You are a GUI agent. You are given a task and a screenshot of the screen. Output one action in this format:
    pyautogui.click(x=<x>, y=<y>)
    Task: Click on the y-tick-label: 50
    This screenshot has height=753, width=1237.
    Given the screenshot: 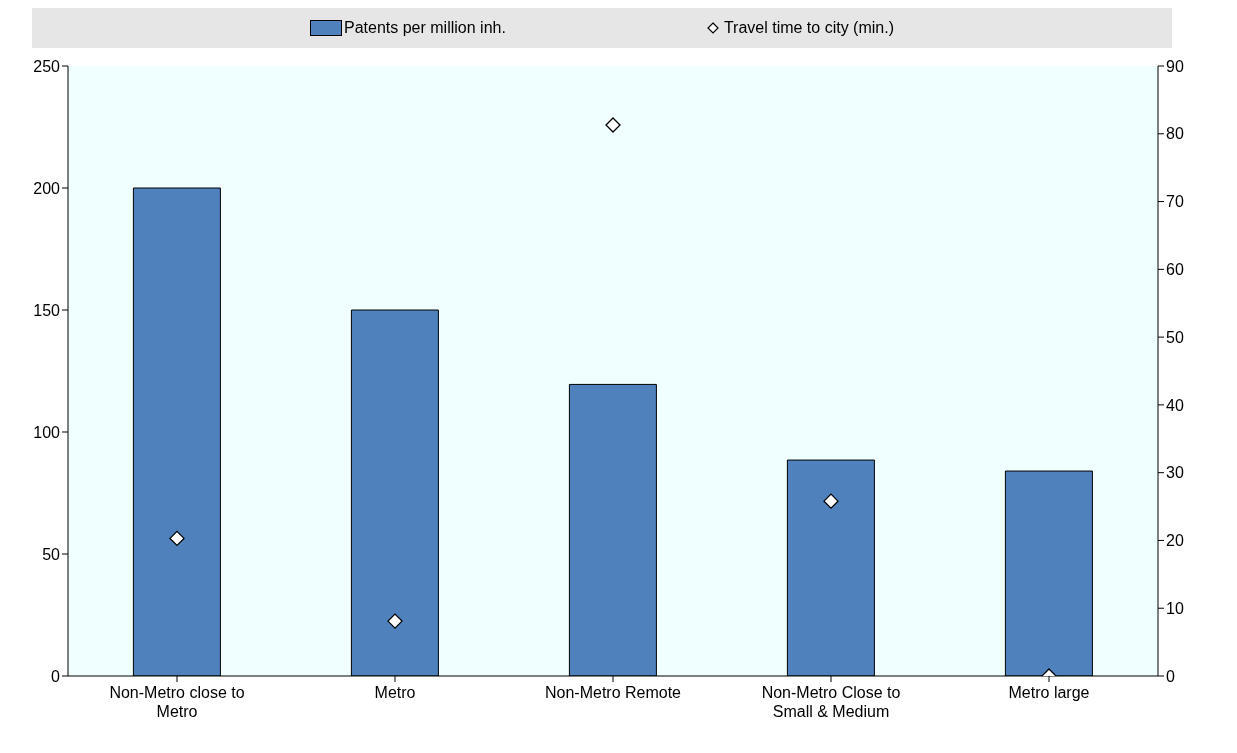 What is the action you would take?
    pyautogui.click(x=51, y=554)
    